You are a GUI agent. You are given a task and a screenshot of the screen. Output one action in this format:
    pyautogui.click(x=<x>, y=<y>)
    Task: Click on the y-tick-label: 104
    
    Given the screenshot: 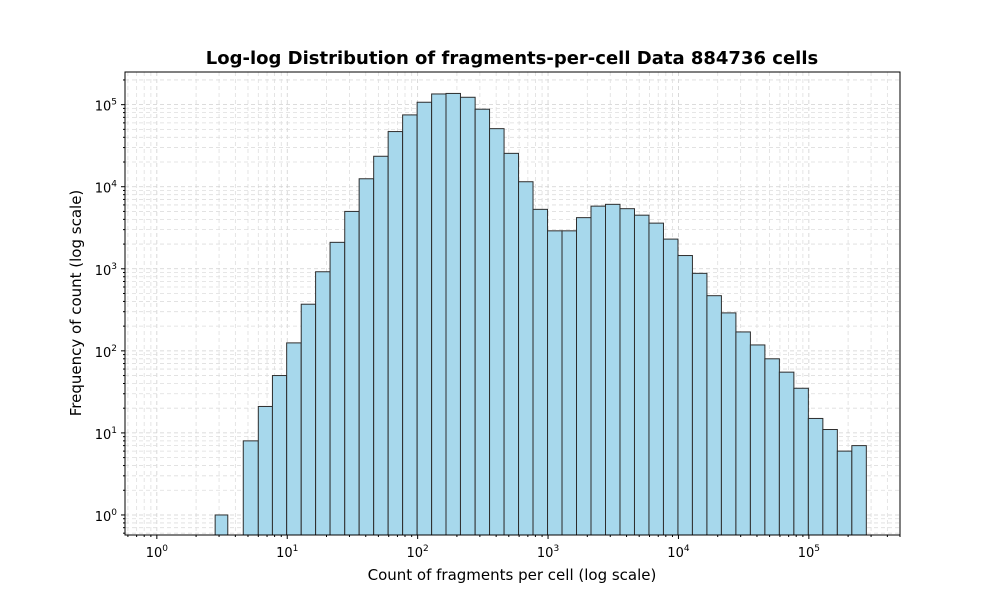 What is the action you would take?
    pyautogui.click(x=106, y=188)
    